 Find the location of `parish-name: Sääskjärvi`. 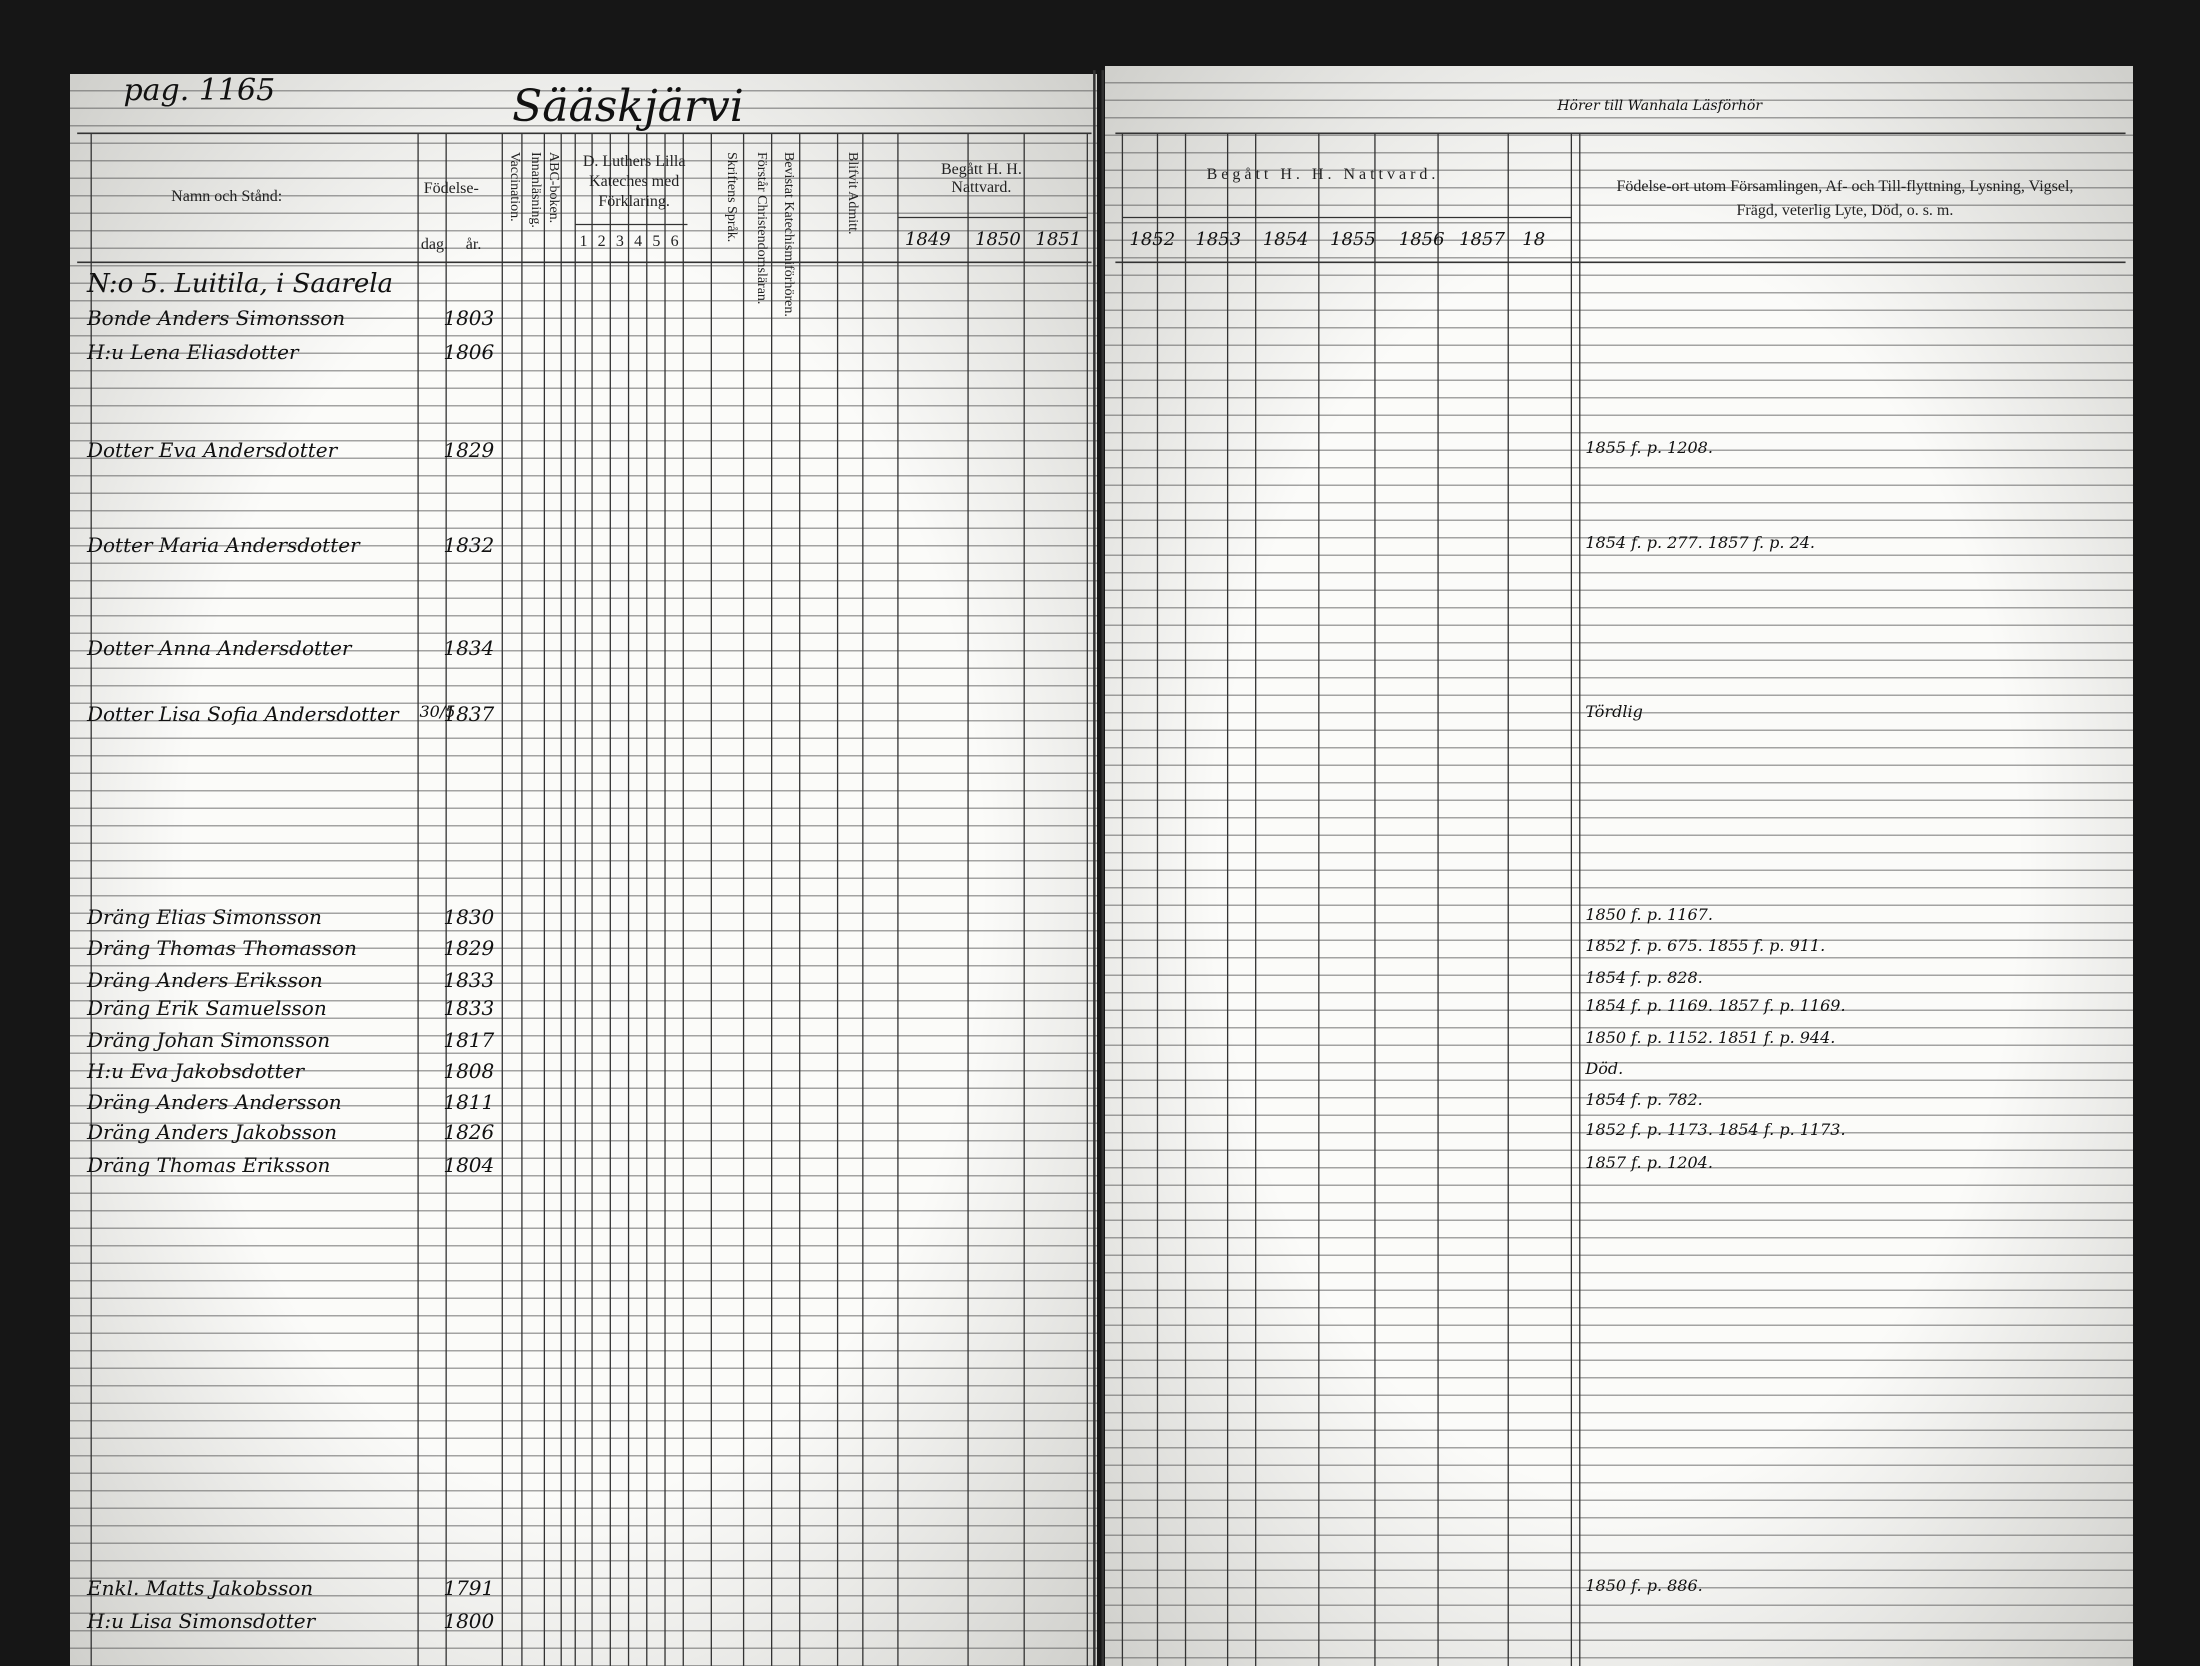

parish-name: Sääskjärvi is located at coordinates (628, 107).